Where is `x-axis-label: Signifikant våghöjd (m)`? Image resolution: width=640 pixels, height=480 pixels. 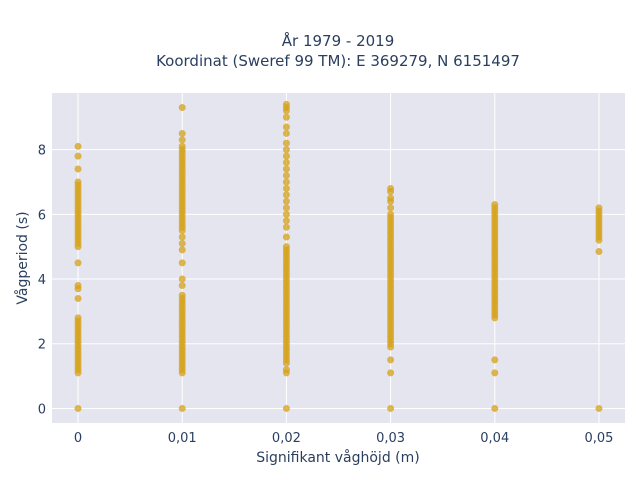
x-axis-label: Signifikant våghöjd (m) is located at coordinates (337, 457).